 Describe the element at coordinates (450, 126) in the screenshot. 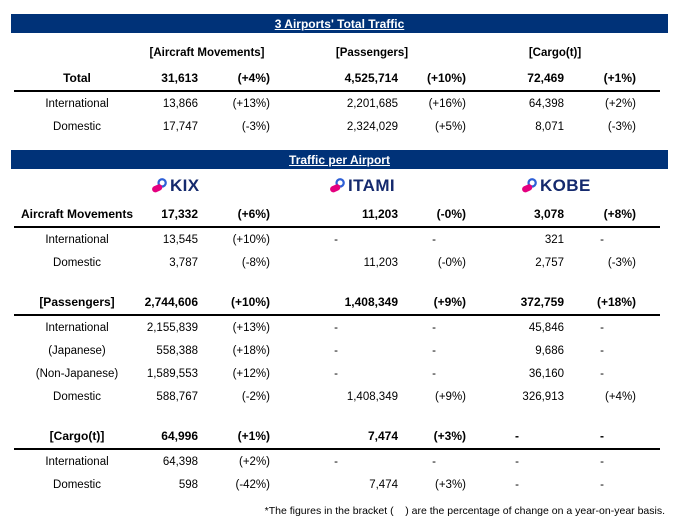

I see `pct-cell: (+5%)` at that location.